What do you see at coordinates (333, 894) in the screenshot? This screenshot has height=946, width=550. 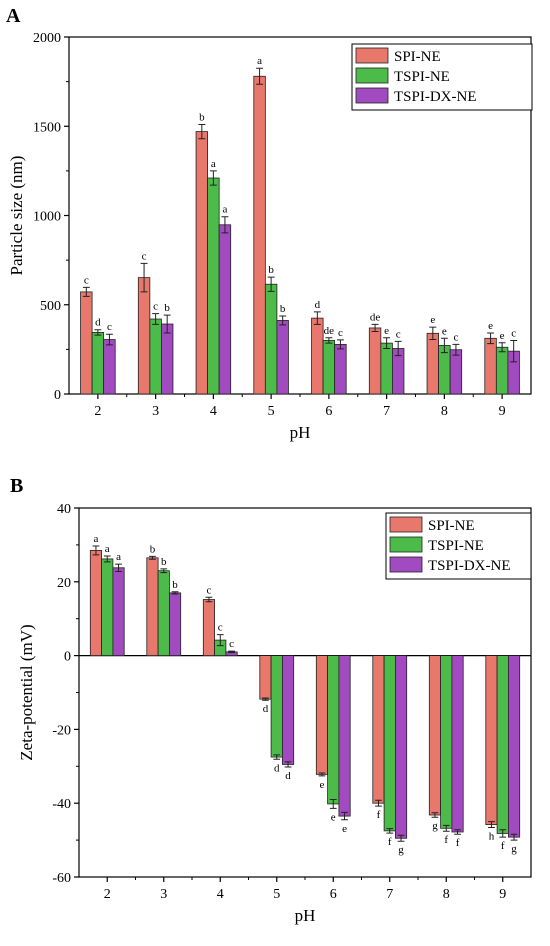 I see `x-tick-label: 6` at bounding box center [333, 894].